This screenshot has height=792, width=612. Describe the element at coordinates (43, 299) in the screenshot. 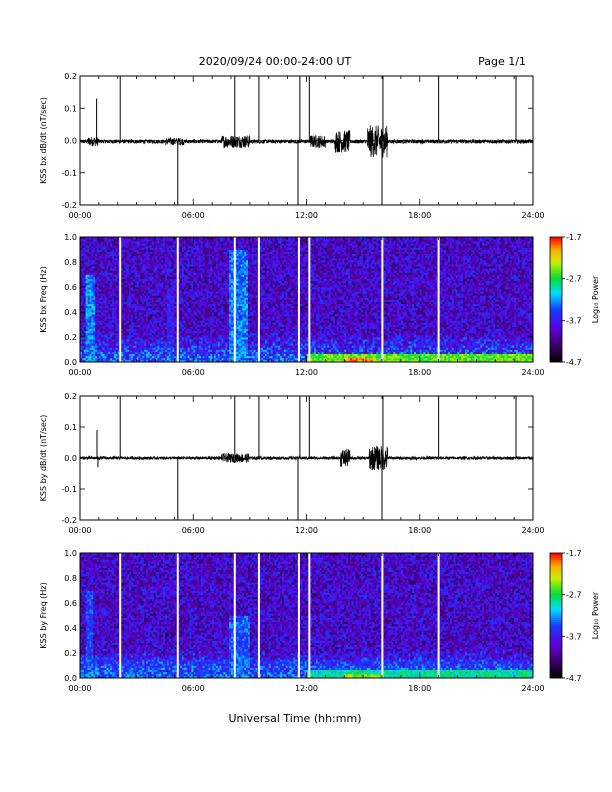

I see `y-axis-label: KSS bx Freq (Hz)` at that location.